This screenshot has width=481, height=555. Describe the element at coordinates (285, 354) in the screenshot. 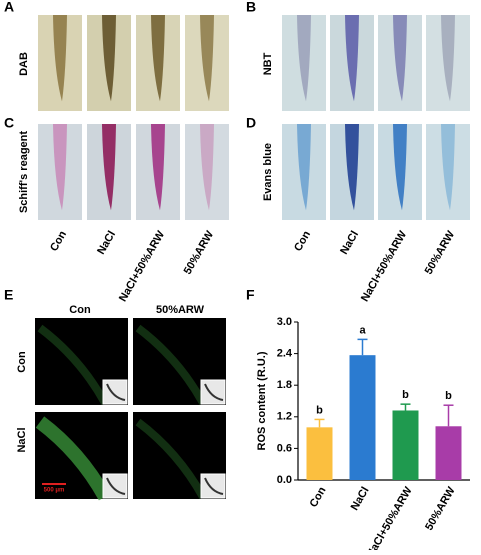

I see `y-tick-label: 2.4` at that location.